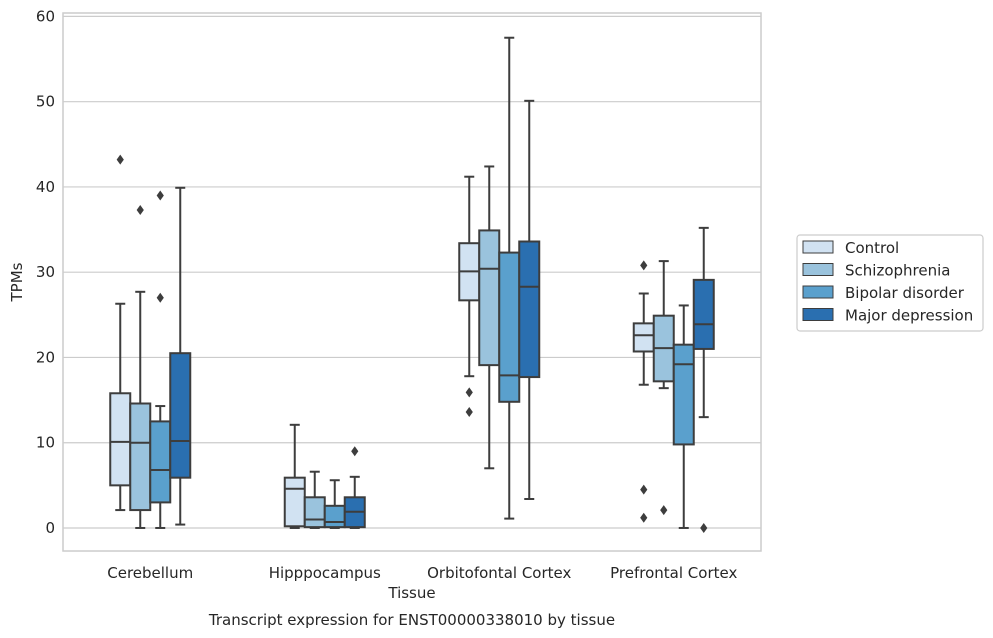 Image resolution: width=993 pixels, height=638 pixels. What do you see at coordinates (150, 573) in the screenshot?
I see `x-tick-label: Cerebellum` at bounding box center [150, 573].